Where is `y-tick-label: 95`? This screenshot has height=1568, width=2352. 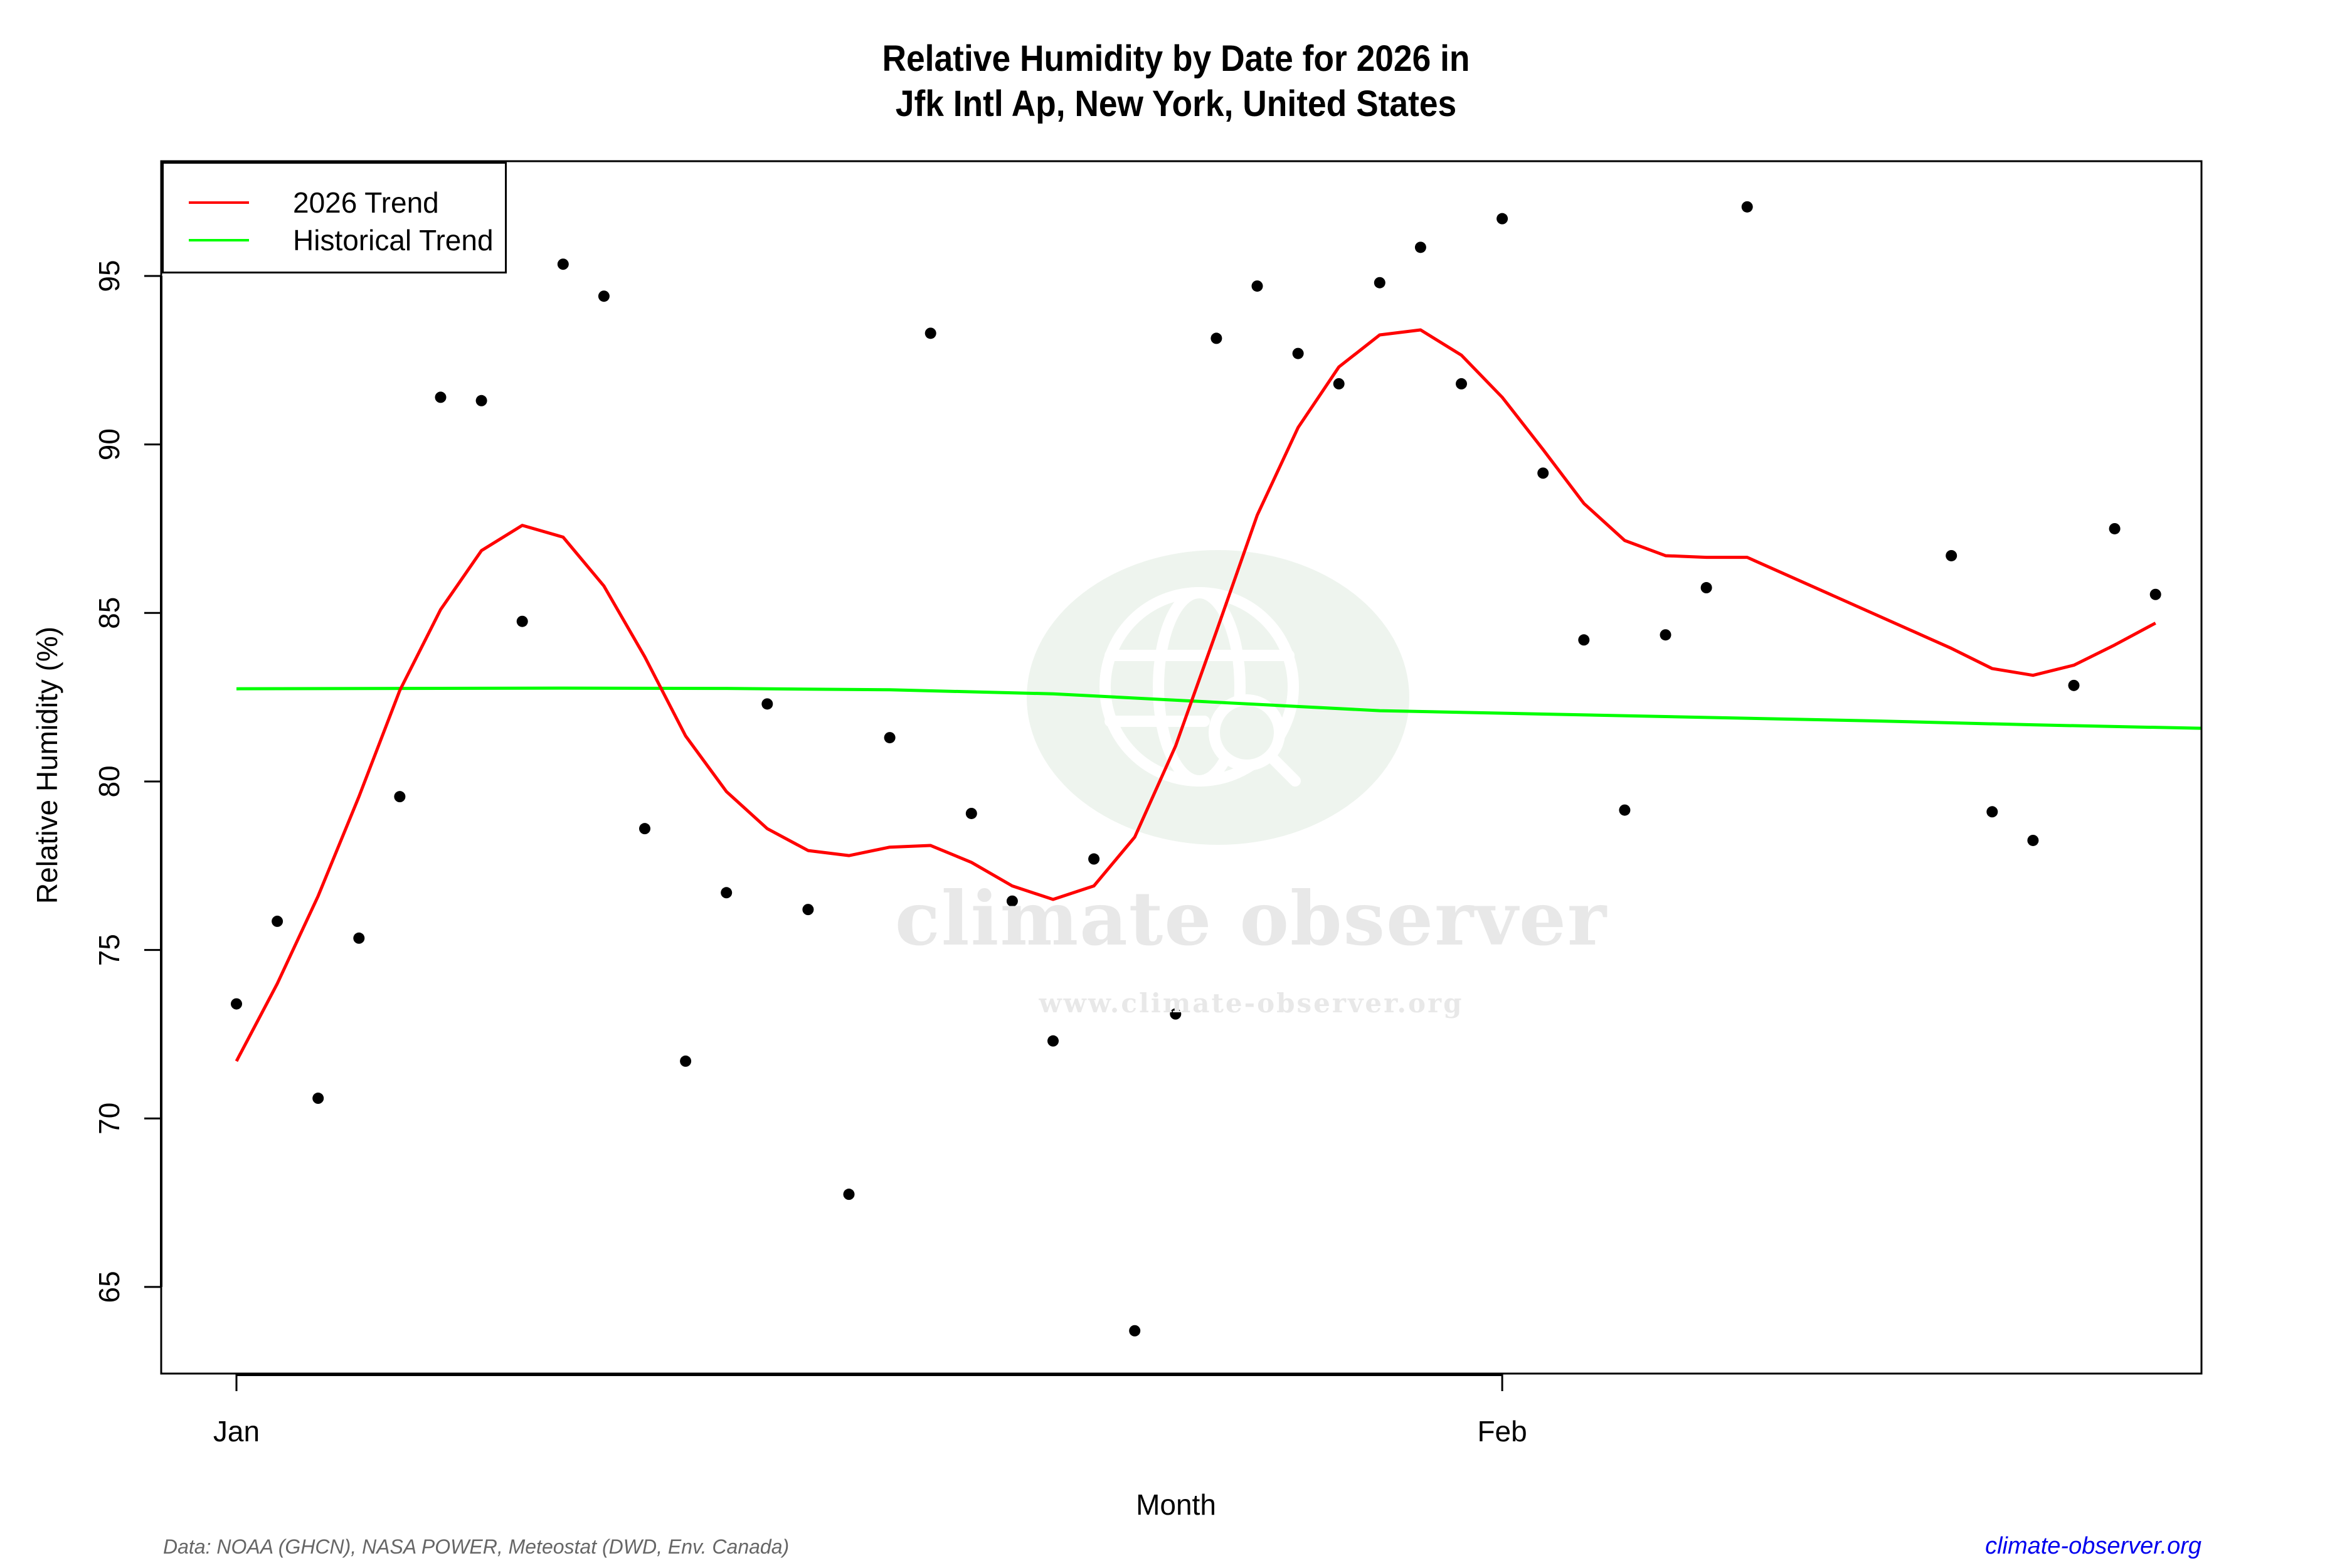
y-tick-label: 95 is located at coordinates (109, 276).